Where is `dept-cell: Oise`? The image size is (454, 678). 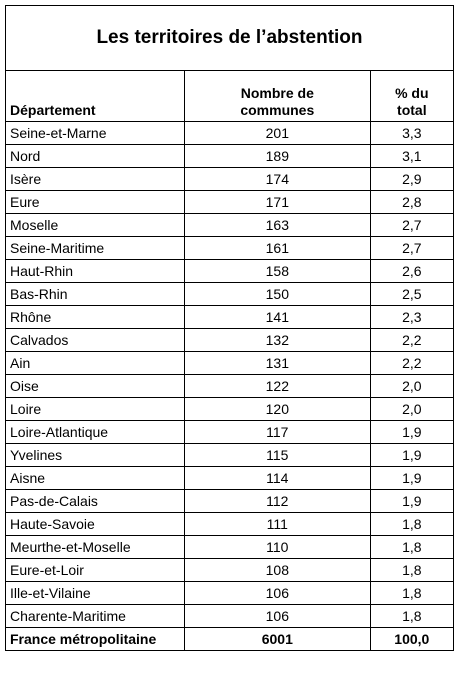 dept-cell: Oise is located at coordinates (95, 386).